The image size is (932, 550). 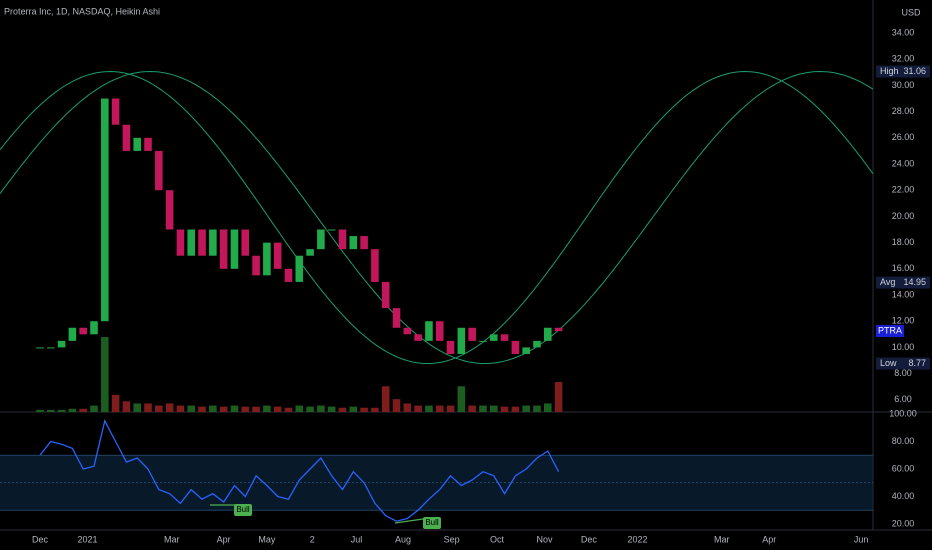 What do you see at coordinates (903, 294) in the screenshot?
I see `y-tick-label: 14.00` at bounding box center [903, 294].